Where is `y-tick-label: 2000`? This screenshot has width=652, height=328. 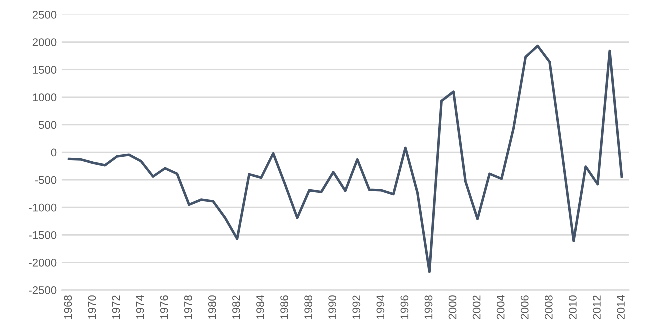
y-tick-label: 2000 is located at coordinates (44, 42).